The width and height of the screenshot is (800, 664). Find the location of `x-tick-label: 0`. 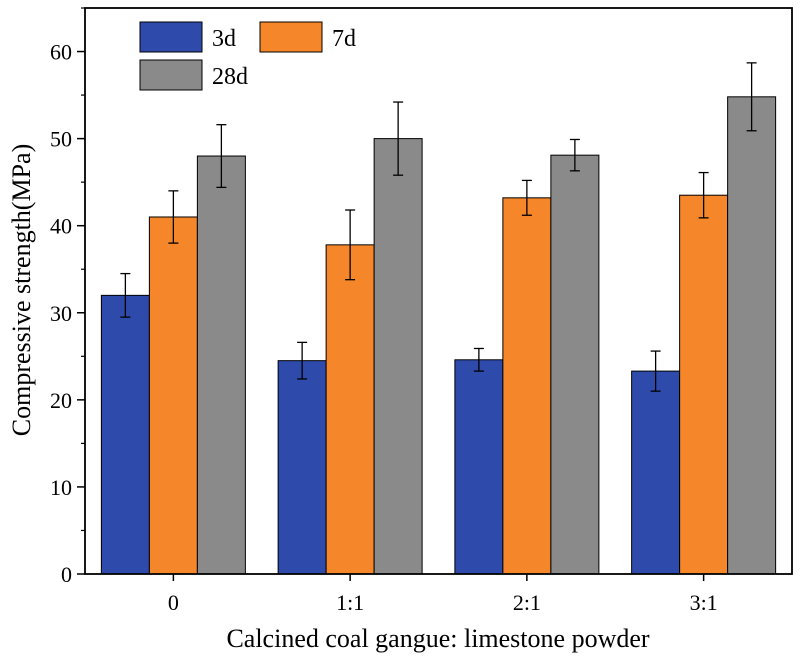

x-tick-label: 0 is located at coordinates (173, 602).